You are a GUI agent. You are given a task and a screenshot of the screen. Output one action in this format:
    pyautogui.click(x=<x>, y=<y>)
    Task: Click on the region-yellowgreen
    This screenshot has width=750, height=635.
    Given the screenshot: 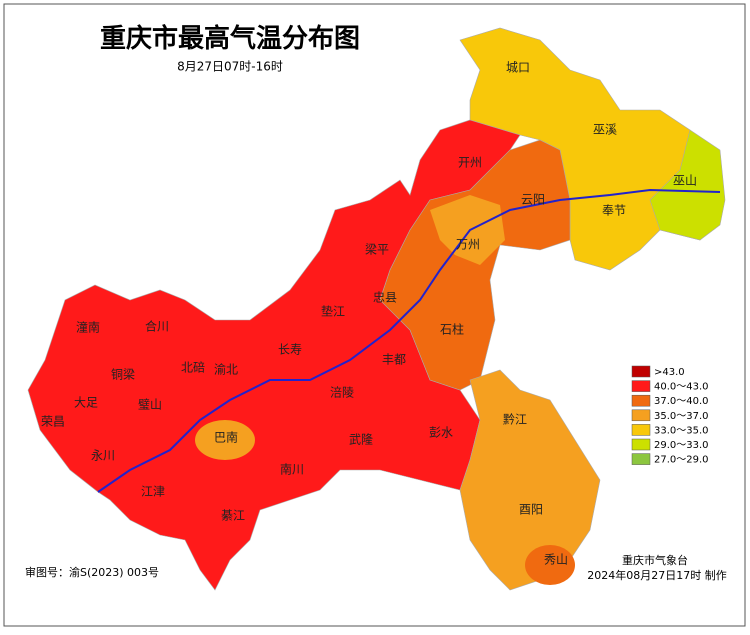 What is the action you would take?
    pyautogui.click(x=687, y=185)
    